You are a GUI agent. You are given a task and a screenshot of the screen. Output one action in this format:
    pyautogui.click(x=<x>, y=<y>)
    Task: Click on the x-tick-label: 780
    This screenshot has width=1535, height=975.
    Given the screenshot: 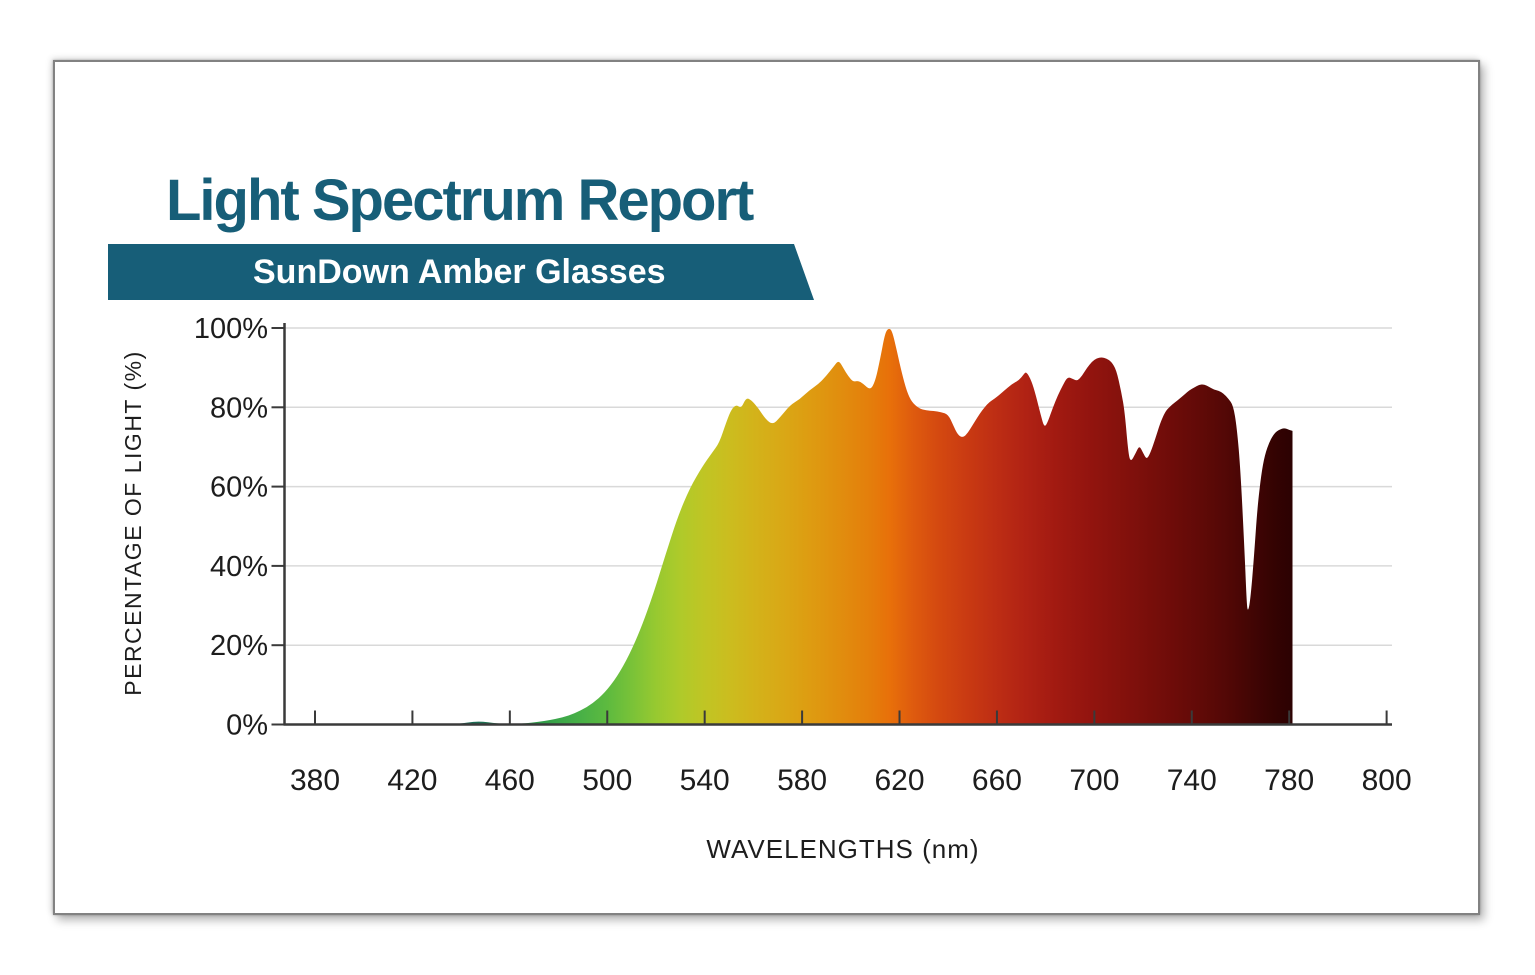 What is the action you would take?
    pyautogui.click(x=1289, y=780)
    